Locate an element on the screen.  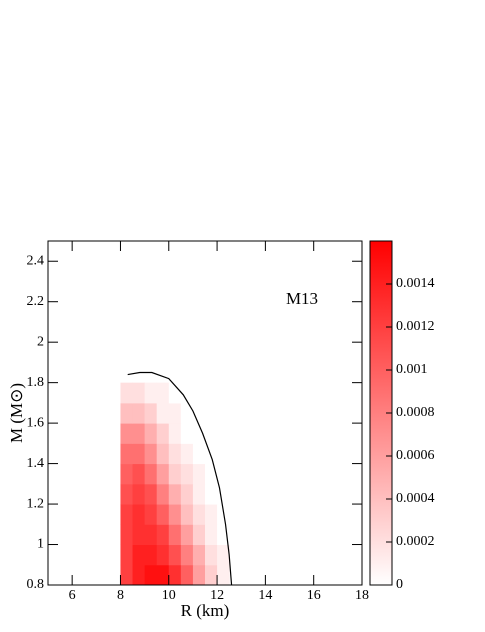
y-tick-label: 2 is located at coordinates (40, 341).